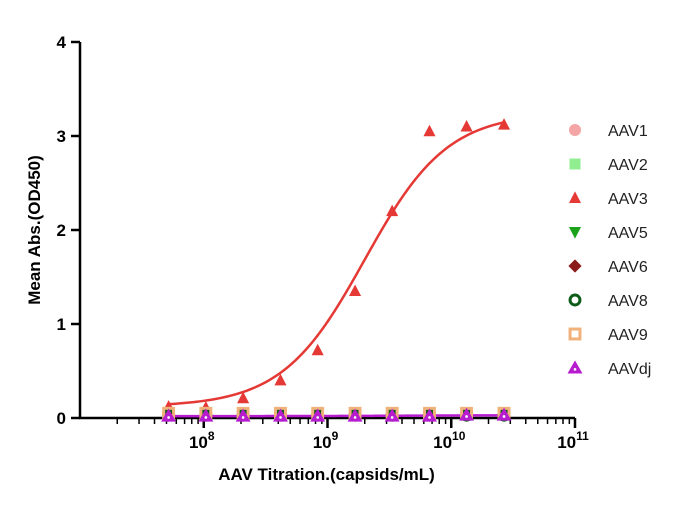 The image size is (680, 507). I want to click on legend-marker-aav2, so click(575, 164).